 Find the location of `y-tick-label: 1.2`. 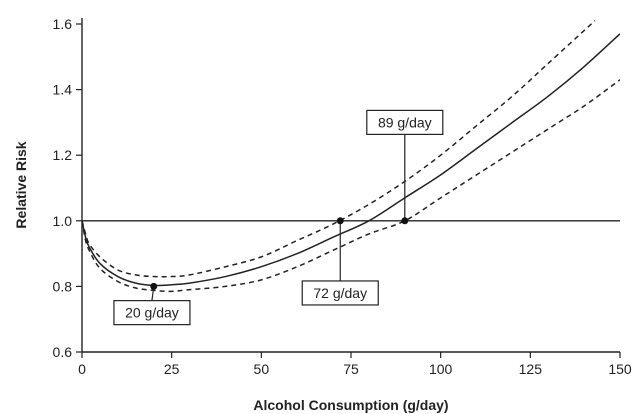

y-tick-label: 1.2 is located at coordinates (63, 155).